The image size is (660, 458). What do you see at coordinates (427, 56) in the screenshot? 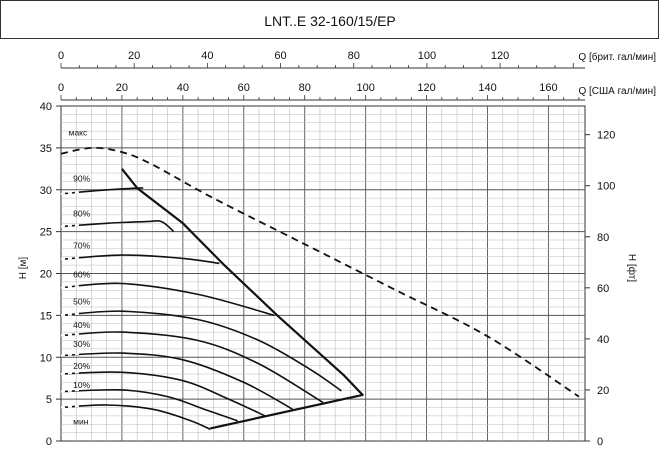
I see `x-top-tick-label: 100` at bounding box center [427, 56].